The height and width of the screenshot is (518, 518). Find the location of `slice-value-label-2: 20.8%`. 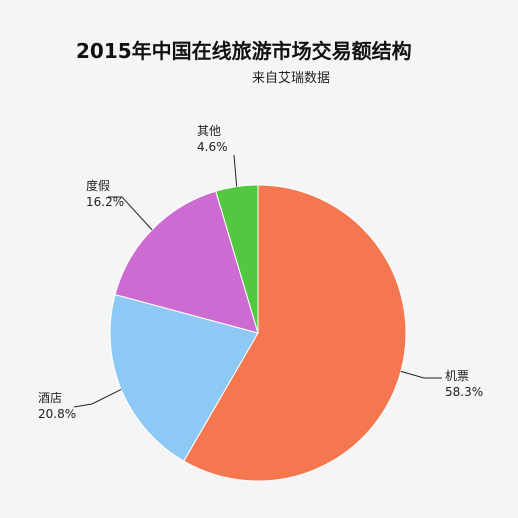

slice-value-label-2: 20.8% is located at coordinates (57, 414).